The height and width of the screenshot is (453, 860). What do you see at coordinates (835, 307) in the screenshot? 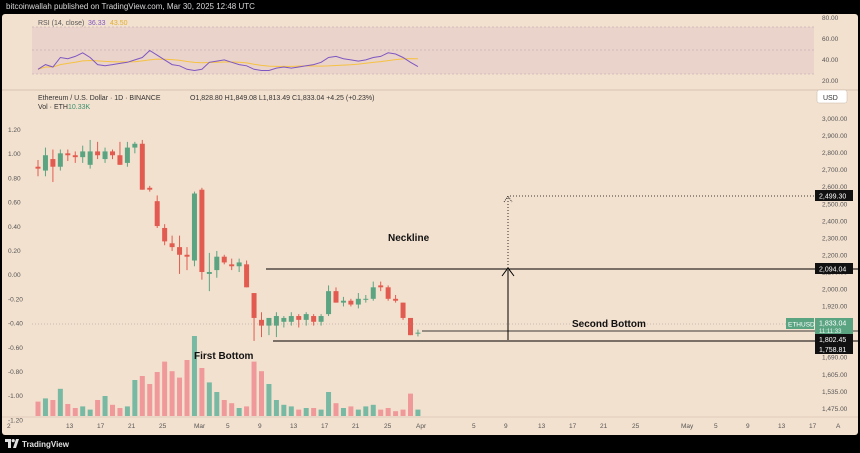
I see `price-axis-label: 1,920.00` at bounding box center [835, 307].